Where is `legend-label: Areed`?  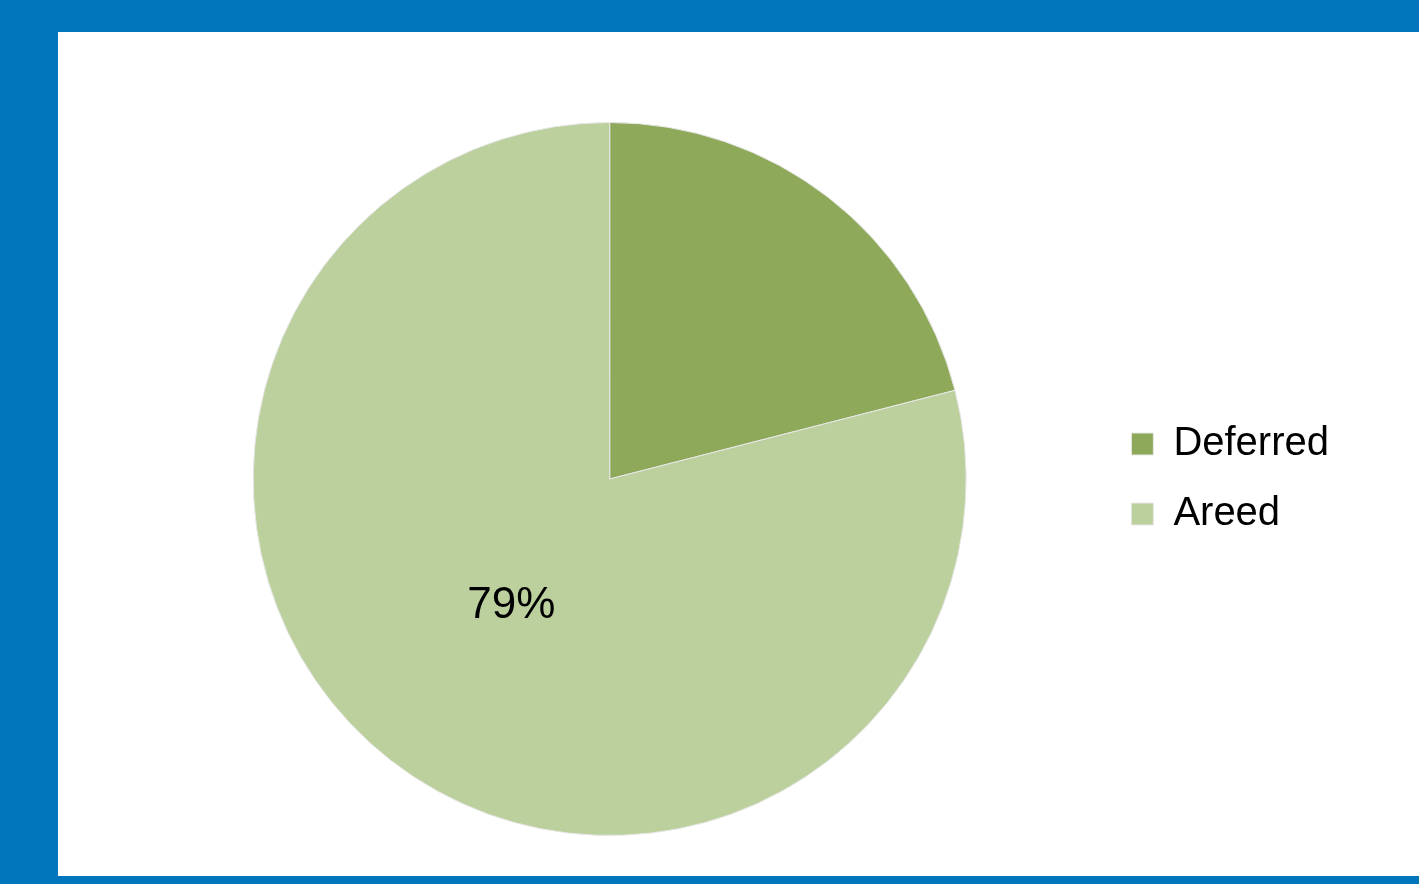 legend-label: Areed is located at coordinates (1227, 511).